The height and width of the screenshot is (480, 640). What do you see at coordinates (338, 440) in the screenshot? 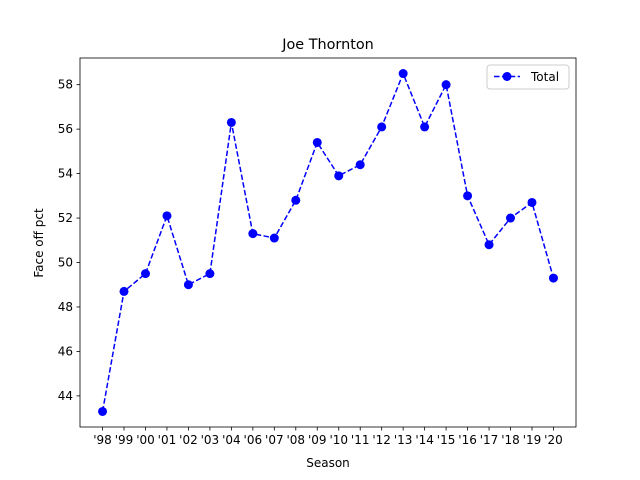
I see `x-tick-label: '10` at bounding box center [338, 440].